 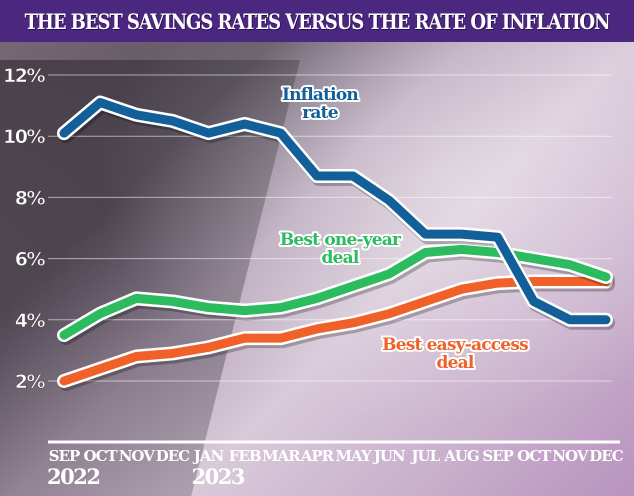 What do you see at coordinates (24, 137) in the screenshot?
I see `y-tick-label: 10%` at bounding box center [24, 137].